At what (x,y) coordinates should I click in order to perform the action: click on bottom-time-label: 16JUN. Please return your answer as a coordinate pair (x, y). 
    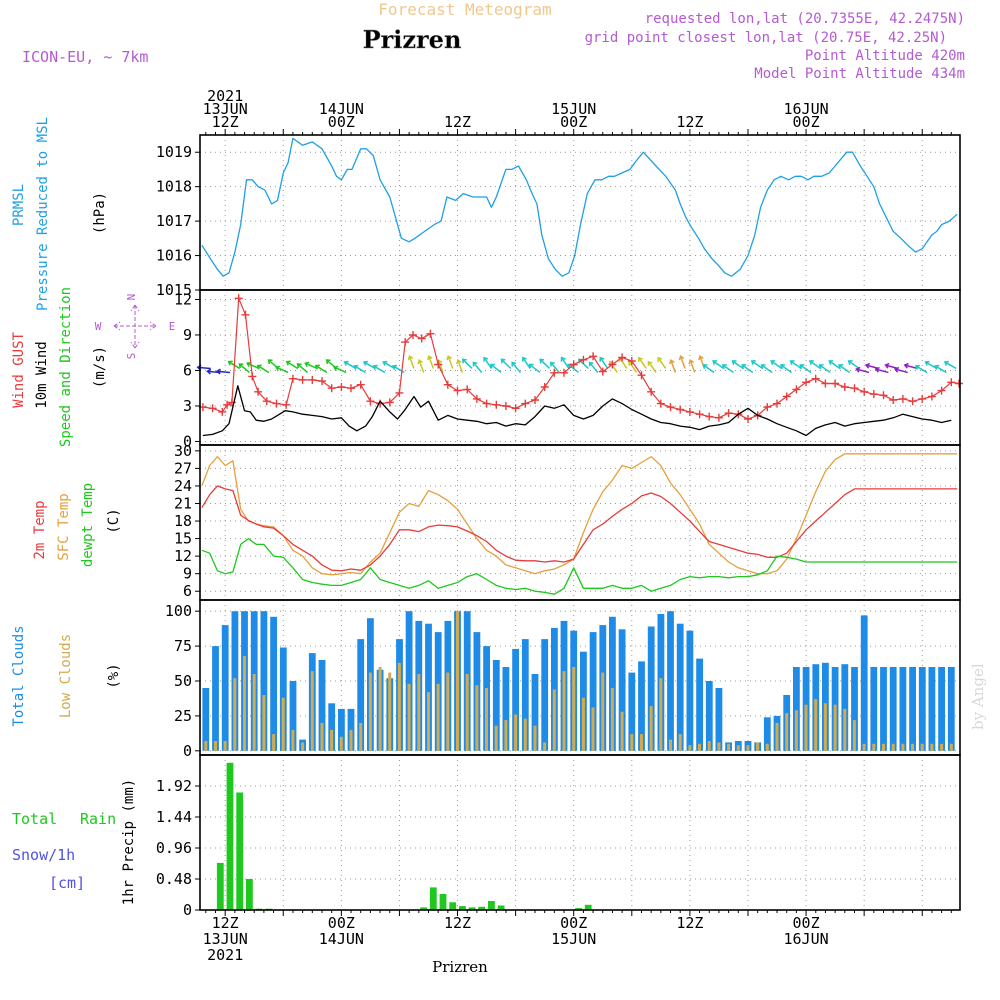
    Looking at the image, I should click on (805, 939).